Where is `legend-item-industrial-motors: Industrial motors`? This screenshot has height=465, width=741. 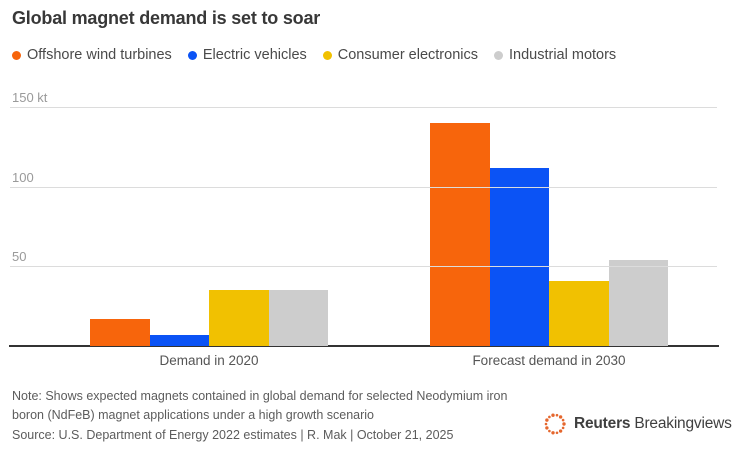
legend-item-industrial-motors: Industrial motors is located at coordinates (555, 55).